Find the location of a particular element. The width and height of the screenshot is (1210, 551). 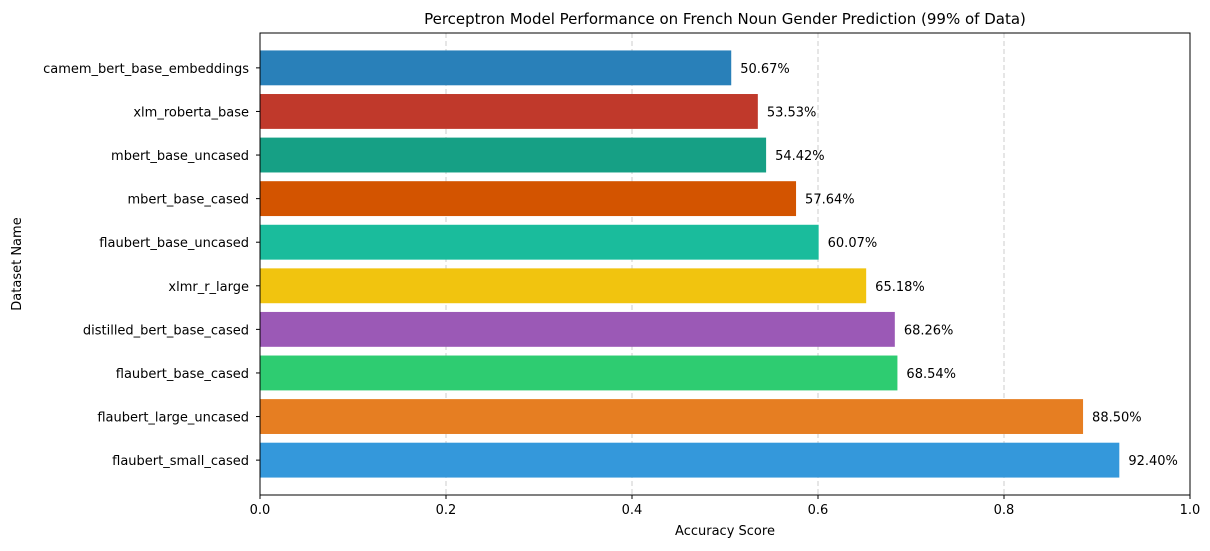

y-tick-label: xlm_roberta_base is located at coordinates (191, 112).